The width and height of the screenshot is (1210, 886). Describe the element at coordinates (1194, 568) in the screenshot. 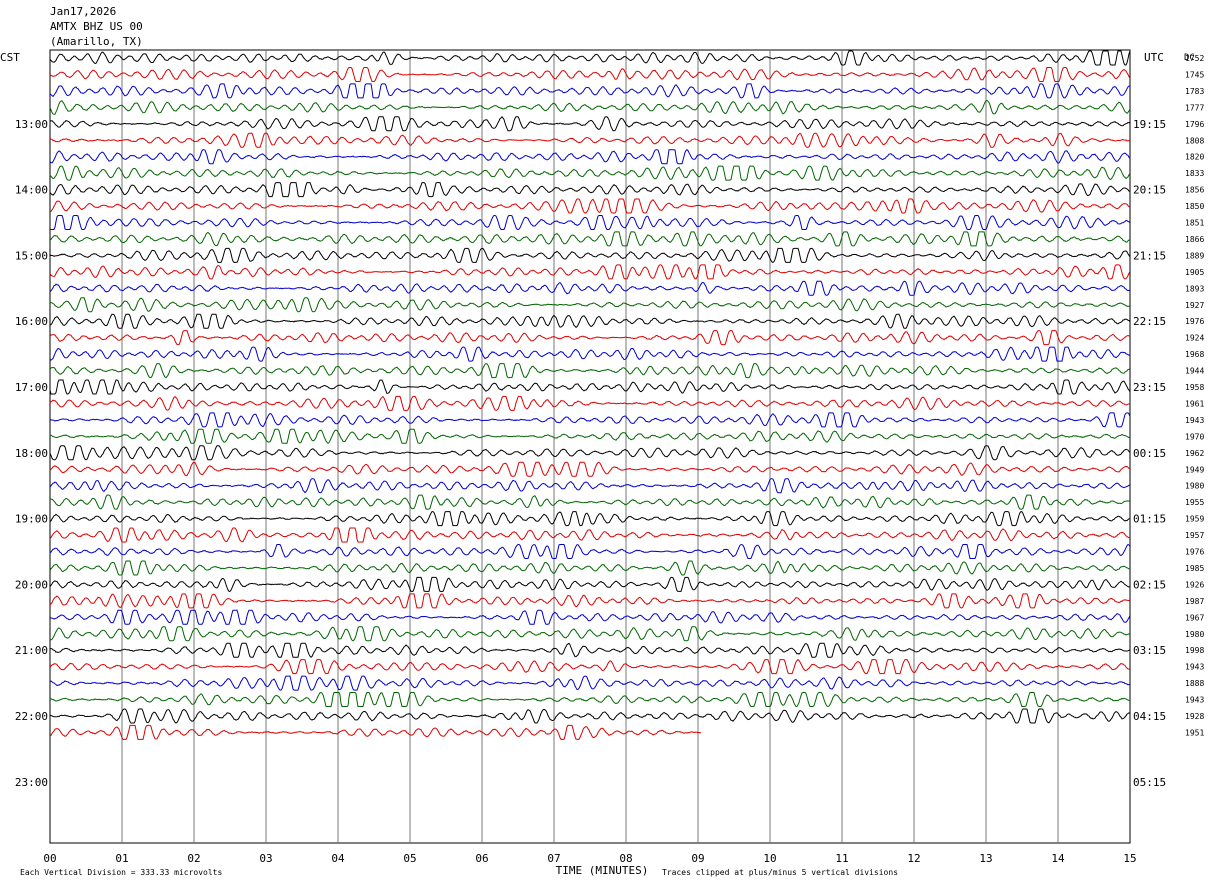

I see `dc-offset-label: 1985` at that location.